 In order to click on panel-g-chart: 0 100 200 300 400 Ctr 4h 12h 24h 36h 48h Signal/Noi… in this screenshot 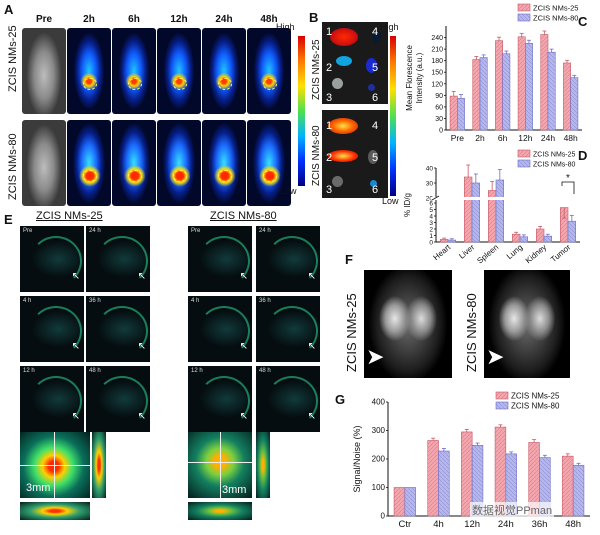, I will do `click(471, 461)`.